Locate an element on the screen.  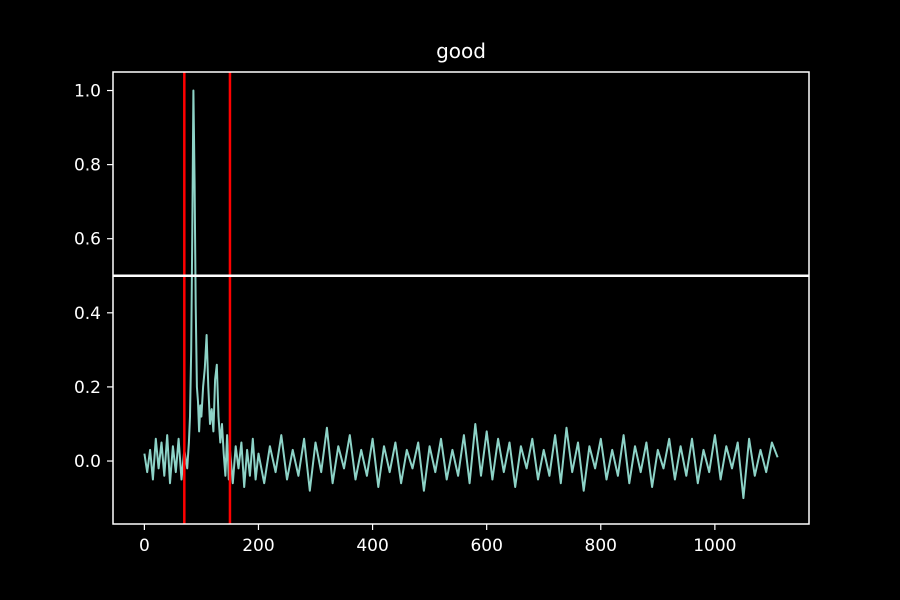
y-tick-label: 0.6 is located at coordinates (87, 240).